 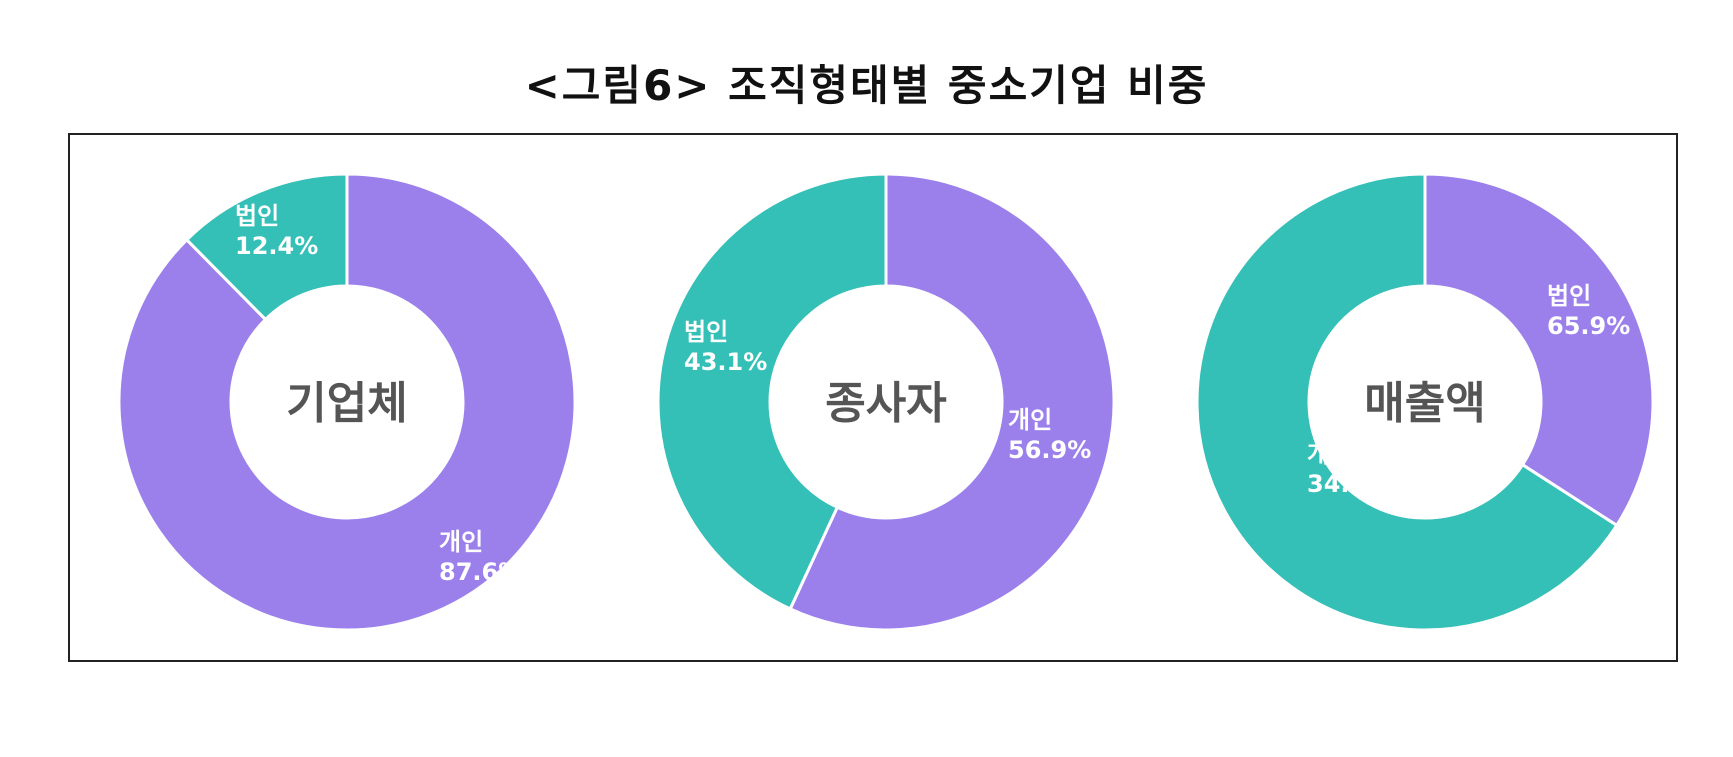 What do you see at coordinates (1588, 326) in the screenshot?
I see `donut-3-slice-2-value: 65.9%` at bounding box center [1588, 326].